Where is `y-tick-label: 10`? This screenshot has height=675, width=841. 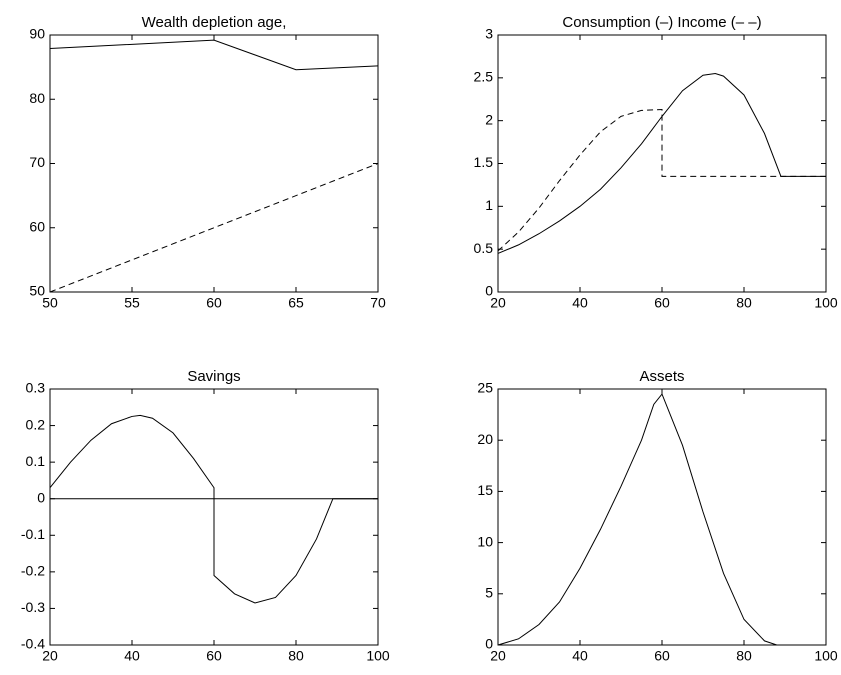 y-tick-label: 10 is located at coordinates (485, 541).